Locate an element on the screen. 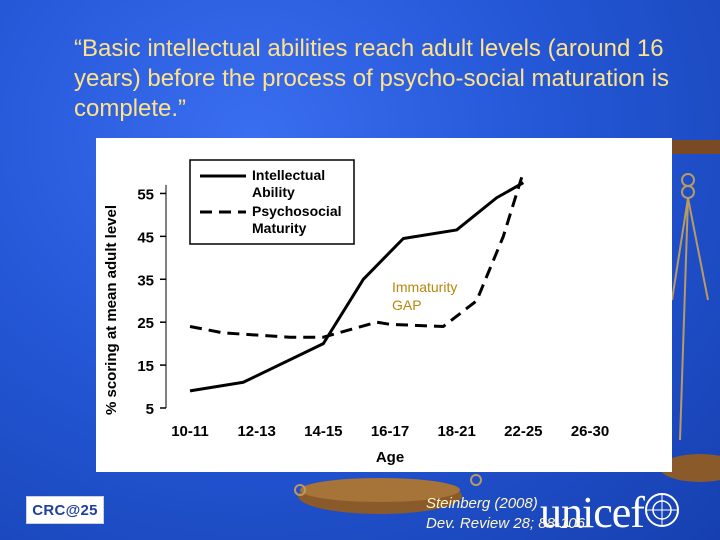 The image size is (720, 540). unicef-emblem-icon is located at coordinates (662, 510).